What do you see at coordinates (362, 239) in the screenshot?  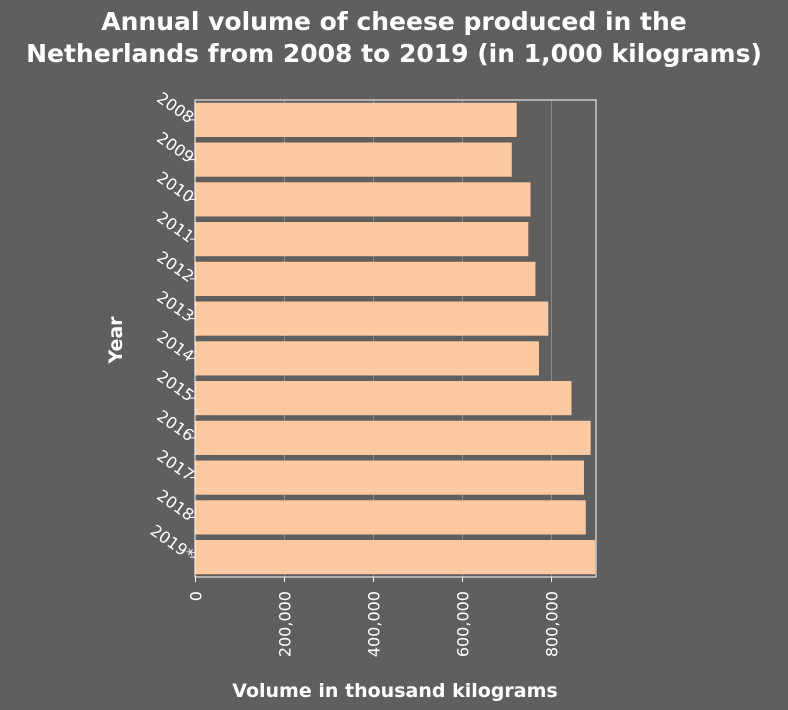 I see `bar-2011` at bounding box center [362, 239].